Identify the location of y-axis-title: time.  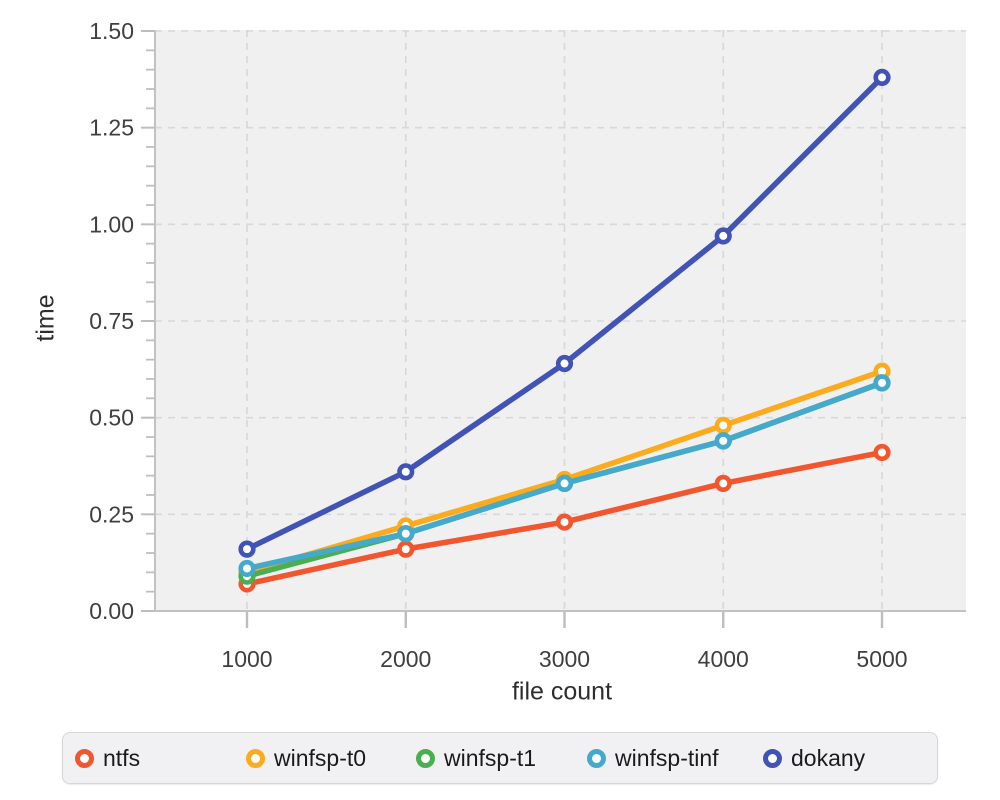
(45, 318).